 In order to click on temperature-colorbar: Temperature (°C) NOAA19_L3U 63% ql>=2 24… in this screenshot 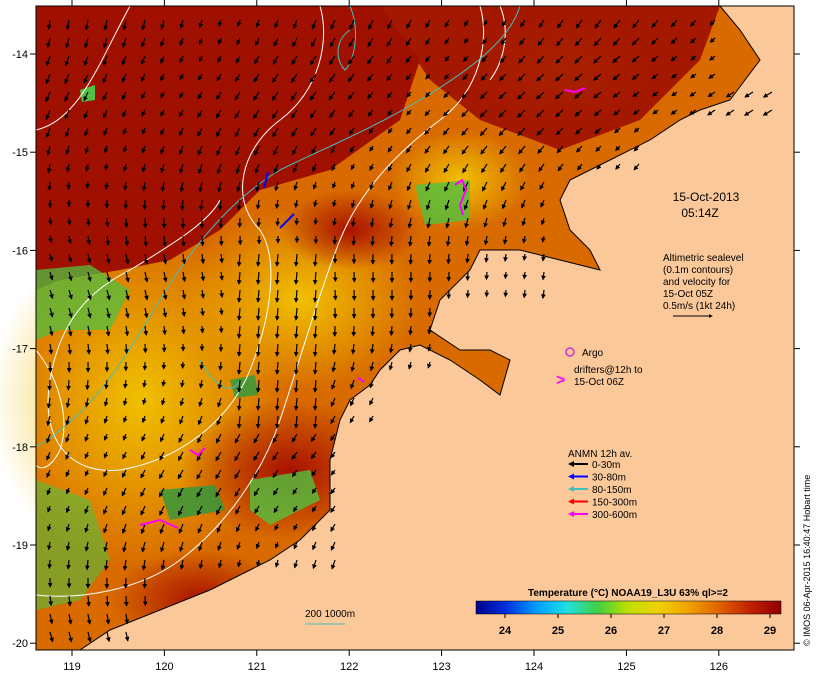, I will do `click(628, 612)`.